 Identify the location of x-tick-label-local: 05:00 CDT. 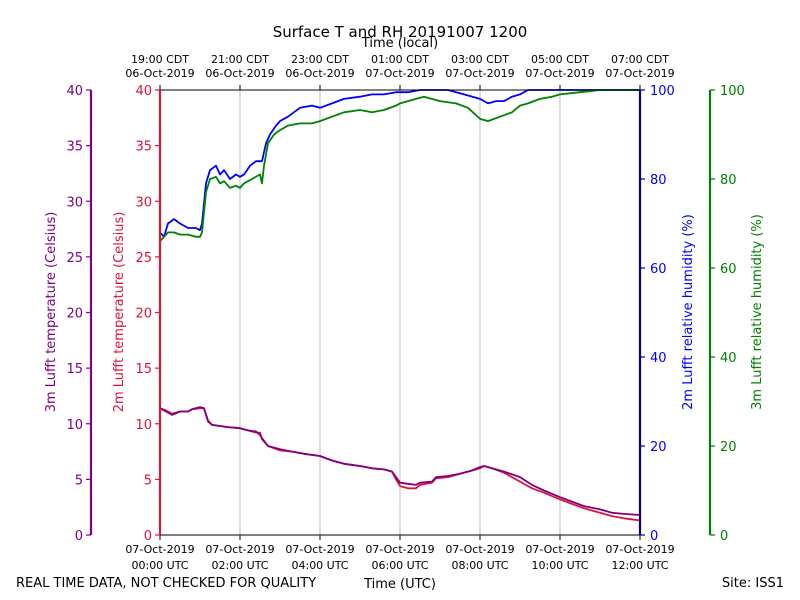
(560, 59).